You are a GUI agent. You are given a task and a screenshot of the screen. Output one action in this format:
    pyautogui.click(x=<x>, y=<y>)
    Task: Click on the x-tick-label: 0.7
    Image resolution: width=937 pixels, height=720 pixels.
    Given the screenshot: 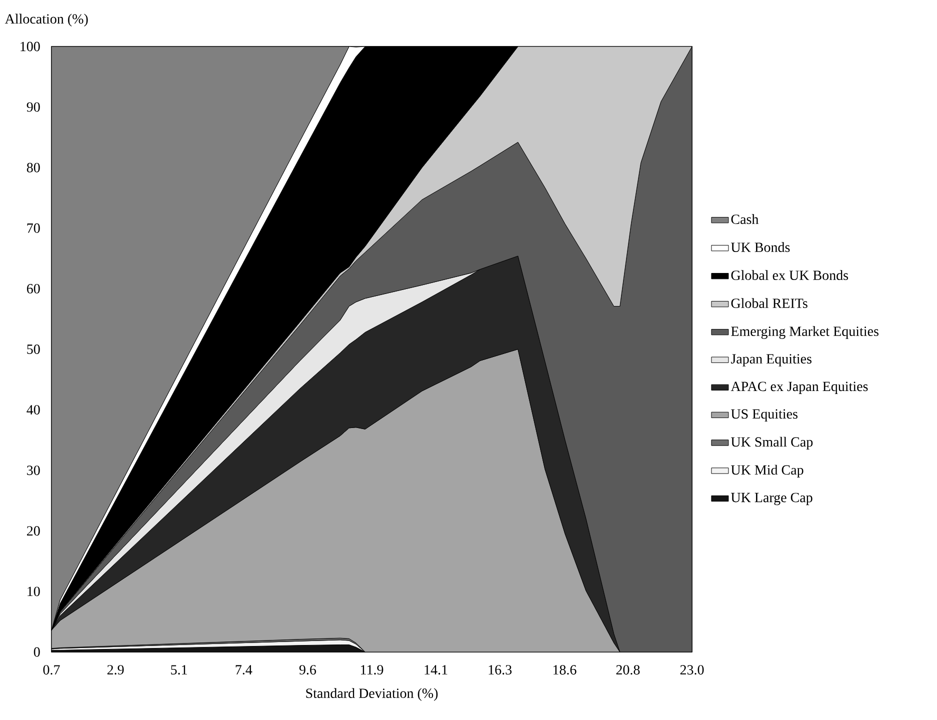 What is the action you would take?
    pyautogui.click(x=51, y=670)
    